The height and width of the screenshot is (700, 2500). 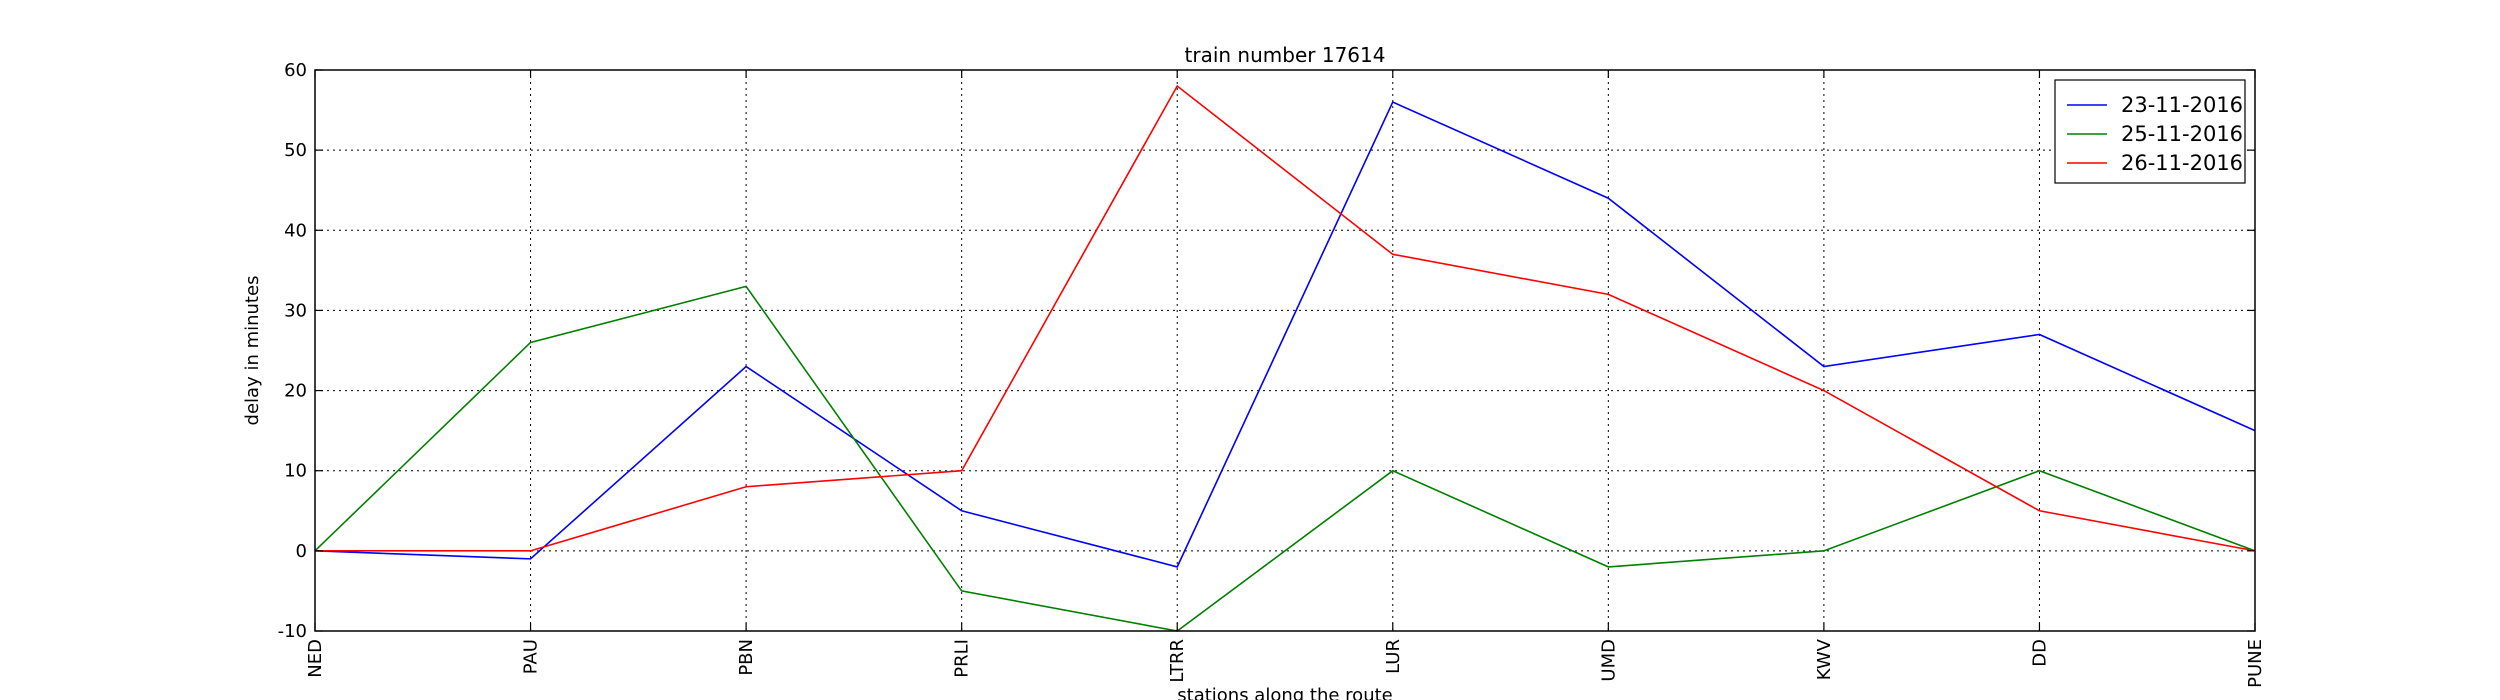 I want to click on y-tick-label: 40, so click(x=295, y=230).